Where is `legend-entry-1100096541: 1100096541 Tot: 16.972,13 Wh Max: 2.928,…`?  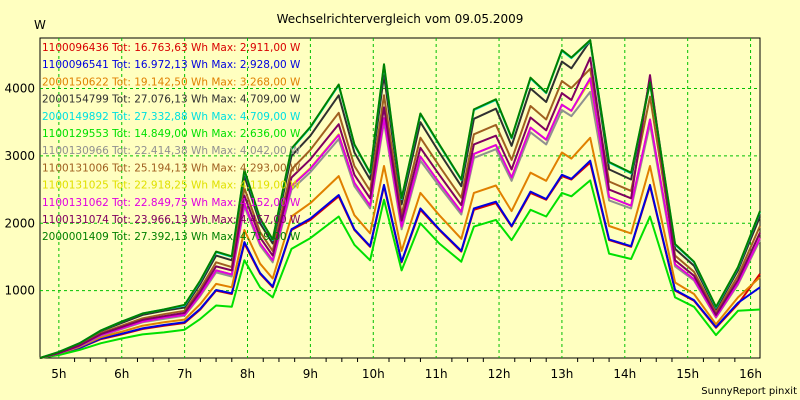
legend-entry-1100096541: 1100096541 Tot: 16.972,13 Wh Max: 2.928,… is located at coordinates (171, 65).